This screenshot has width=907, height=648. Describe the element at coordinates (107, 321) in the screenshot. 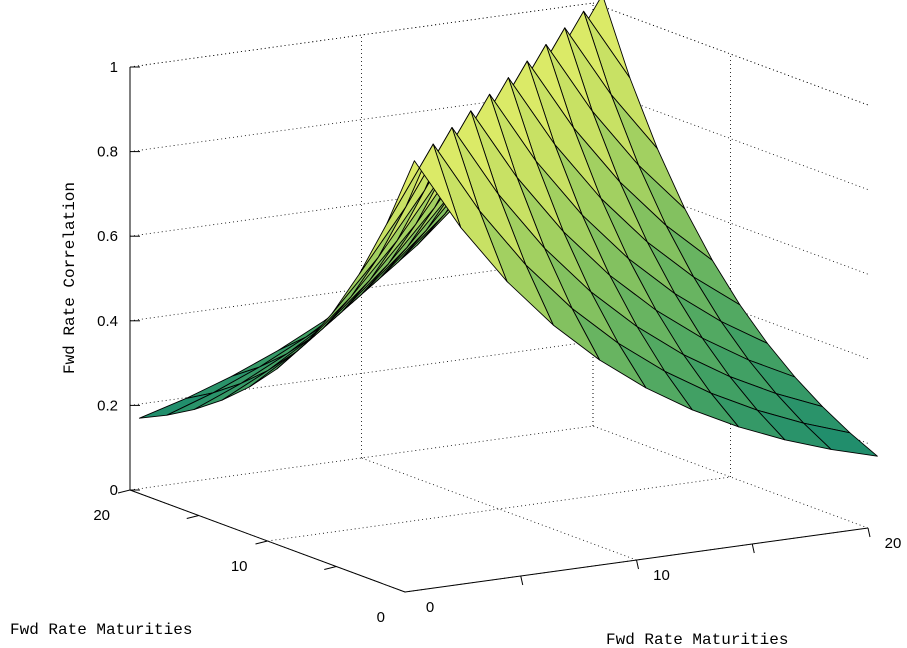

I see `z-tick-label: 0.4` at that location.